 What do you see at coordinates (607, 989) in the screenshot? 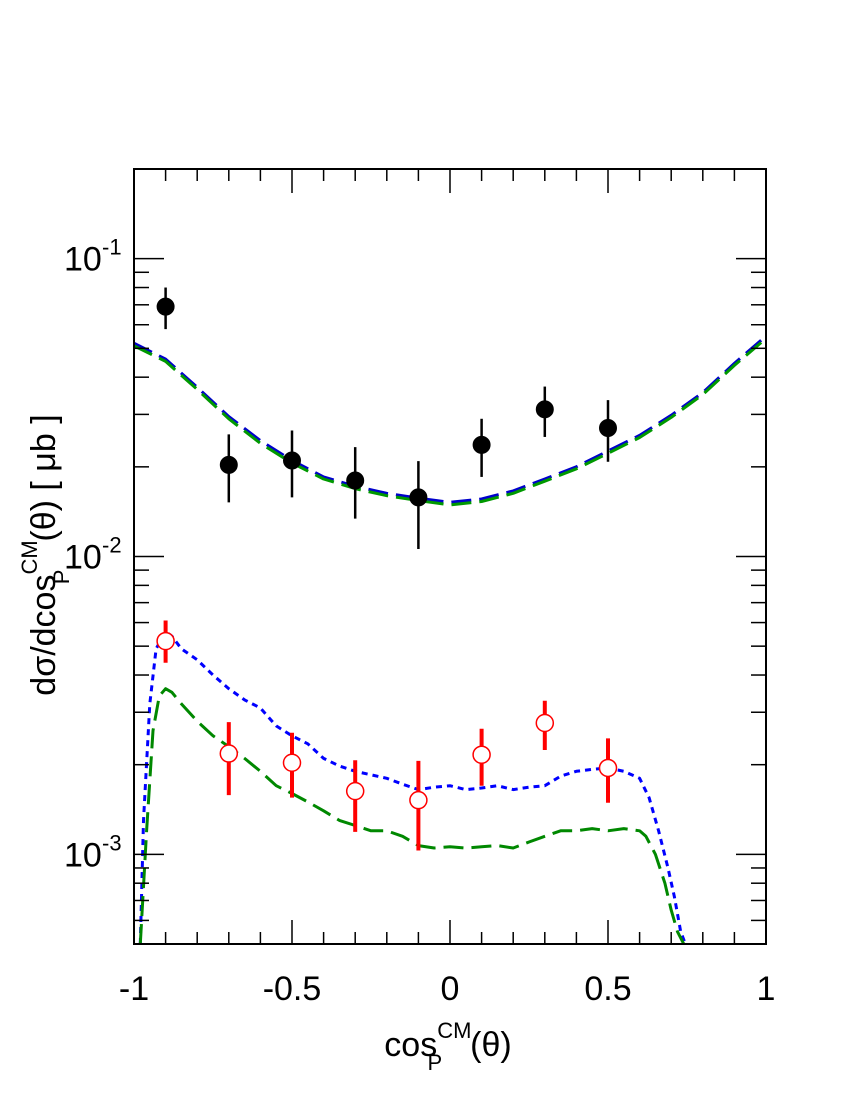
I see `x-tick-label: 0.5` at bounding box center [607, 989].